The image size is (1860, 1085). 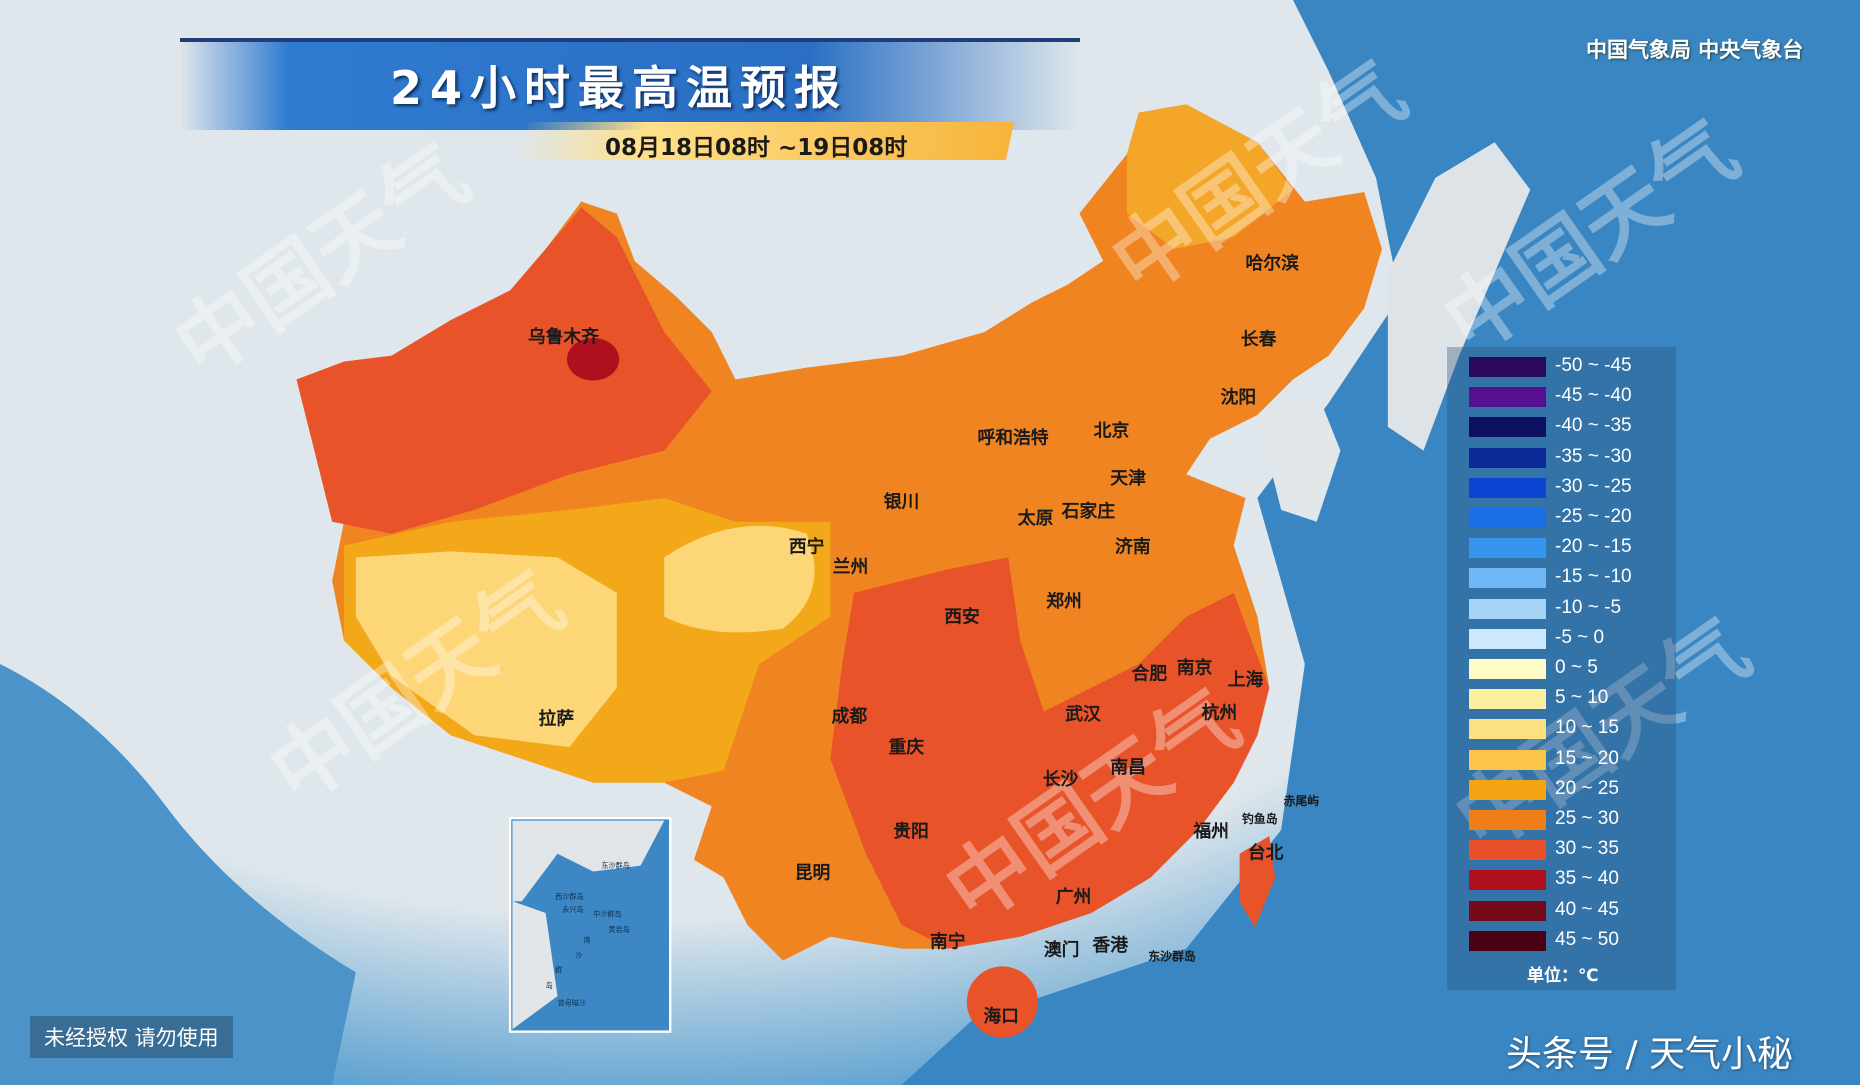 I want to click on city-label: 武汉, so click(x=1083, y=714).